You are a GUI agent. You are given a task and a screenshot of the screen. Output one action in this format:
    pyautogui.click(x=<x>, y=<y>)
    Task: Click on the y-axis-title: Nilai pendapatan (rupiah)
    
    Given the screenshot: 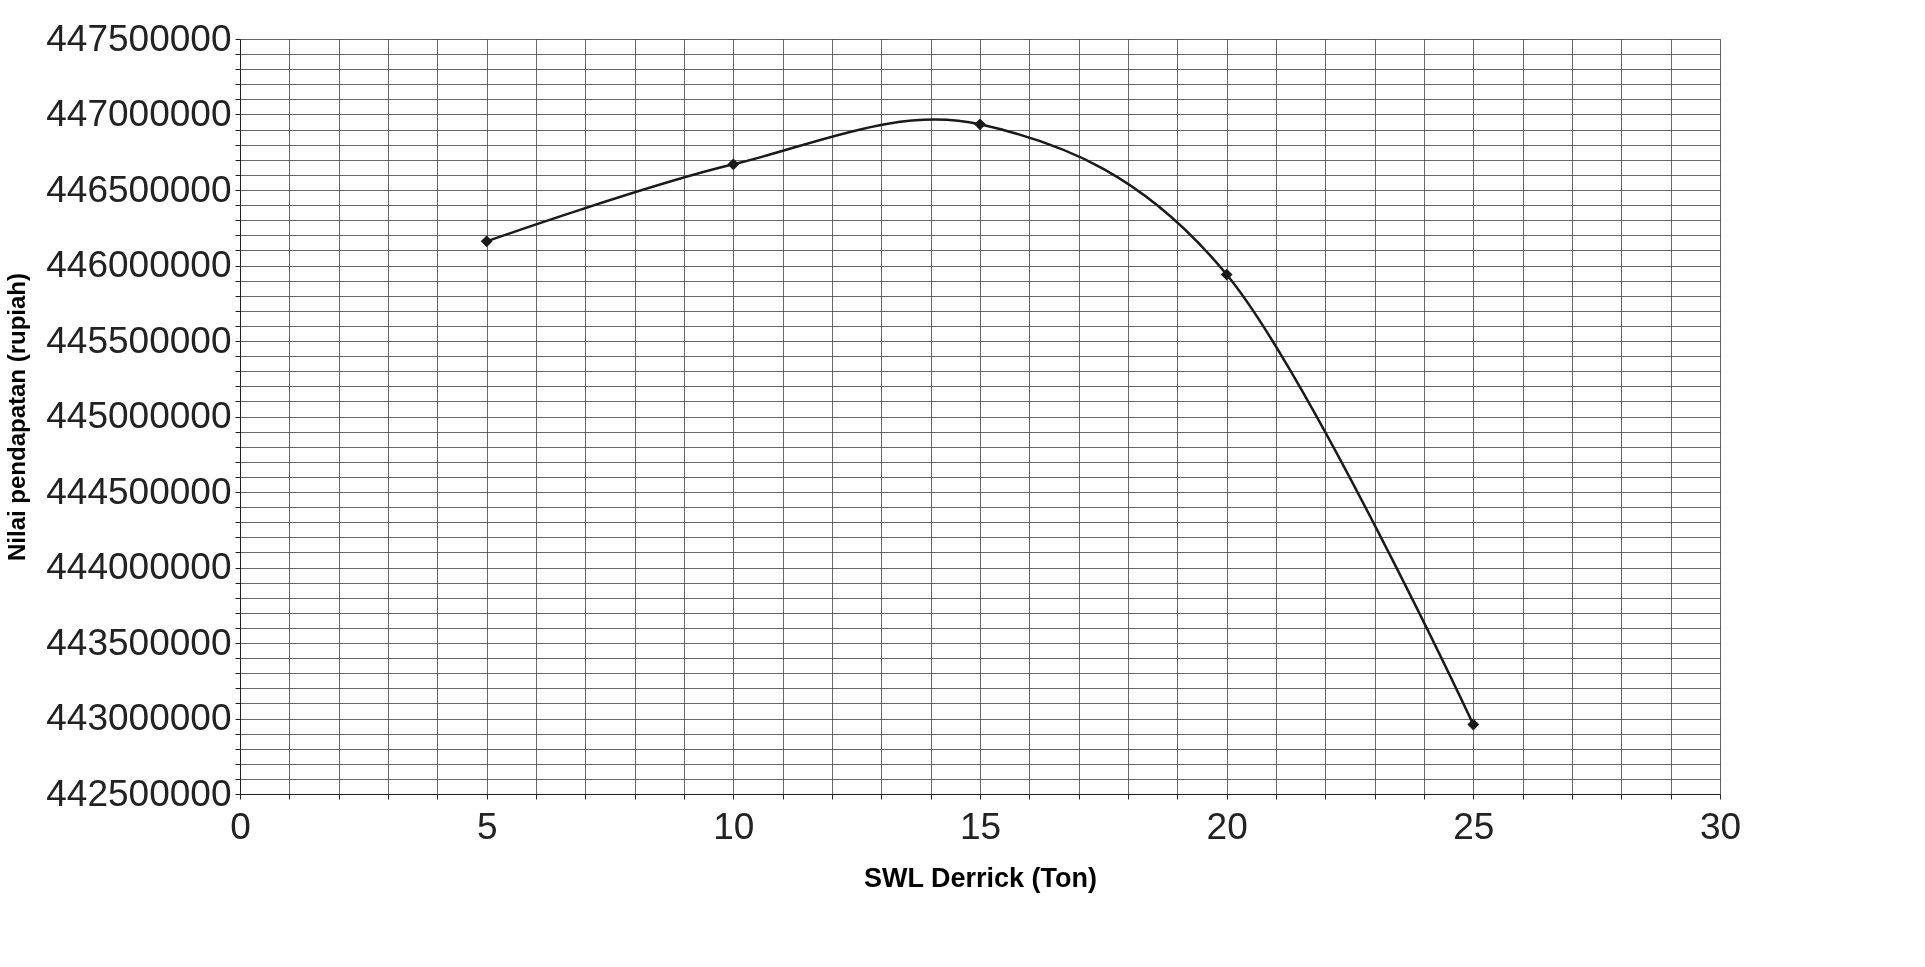 What is the action you would take?
    pyautogui.click(x=17, y=417)
    